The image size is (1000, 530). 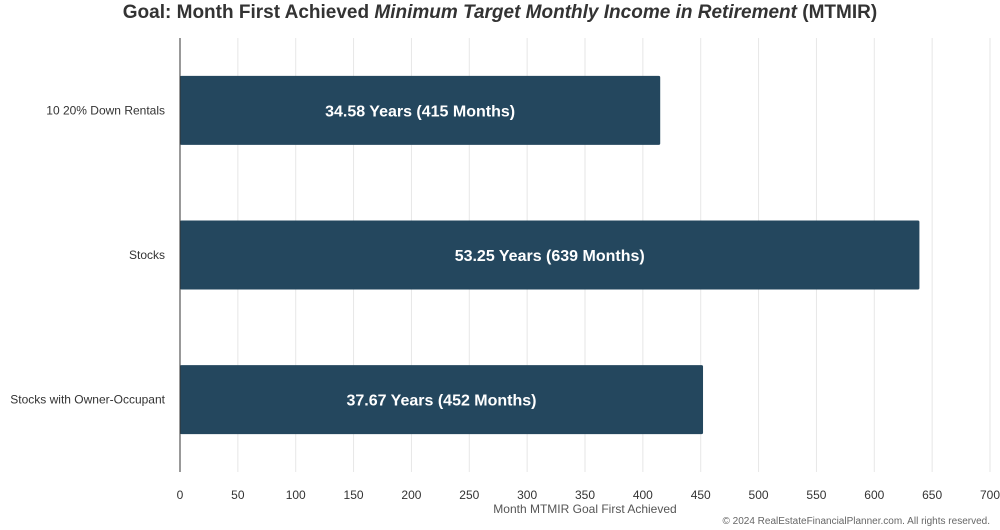 What do you see at coordinates (296, 495) in the screenshot?
I see `x-tick-label: 100` at bounding box center [296, 495].